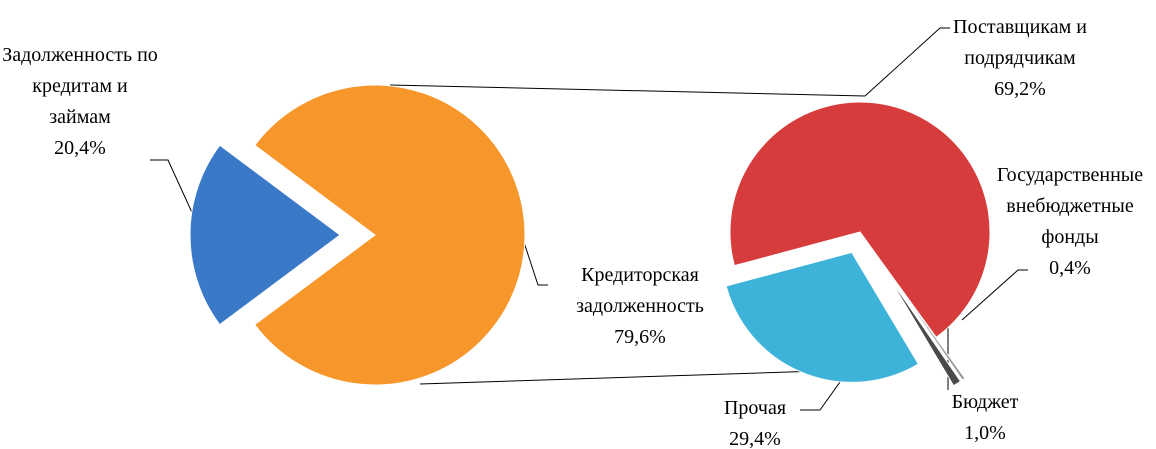 The height and width of the screenshot is (449, 1156). Describe the element at coordinates (1070, 206) in the screenshot. I see `category-label: Государственные внебюджетные фонды` at that location.